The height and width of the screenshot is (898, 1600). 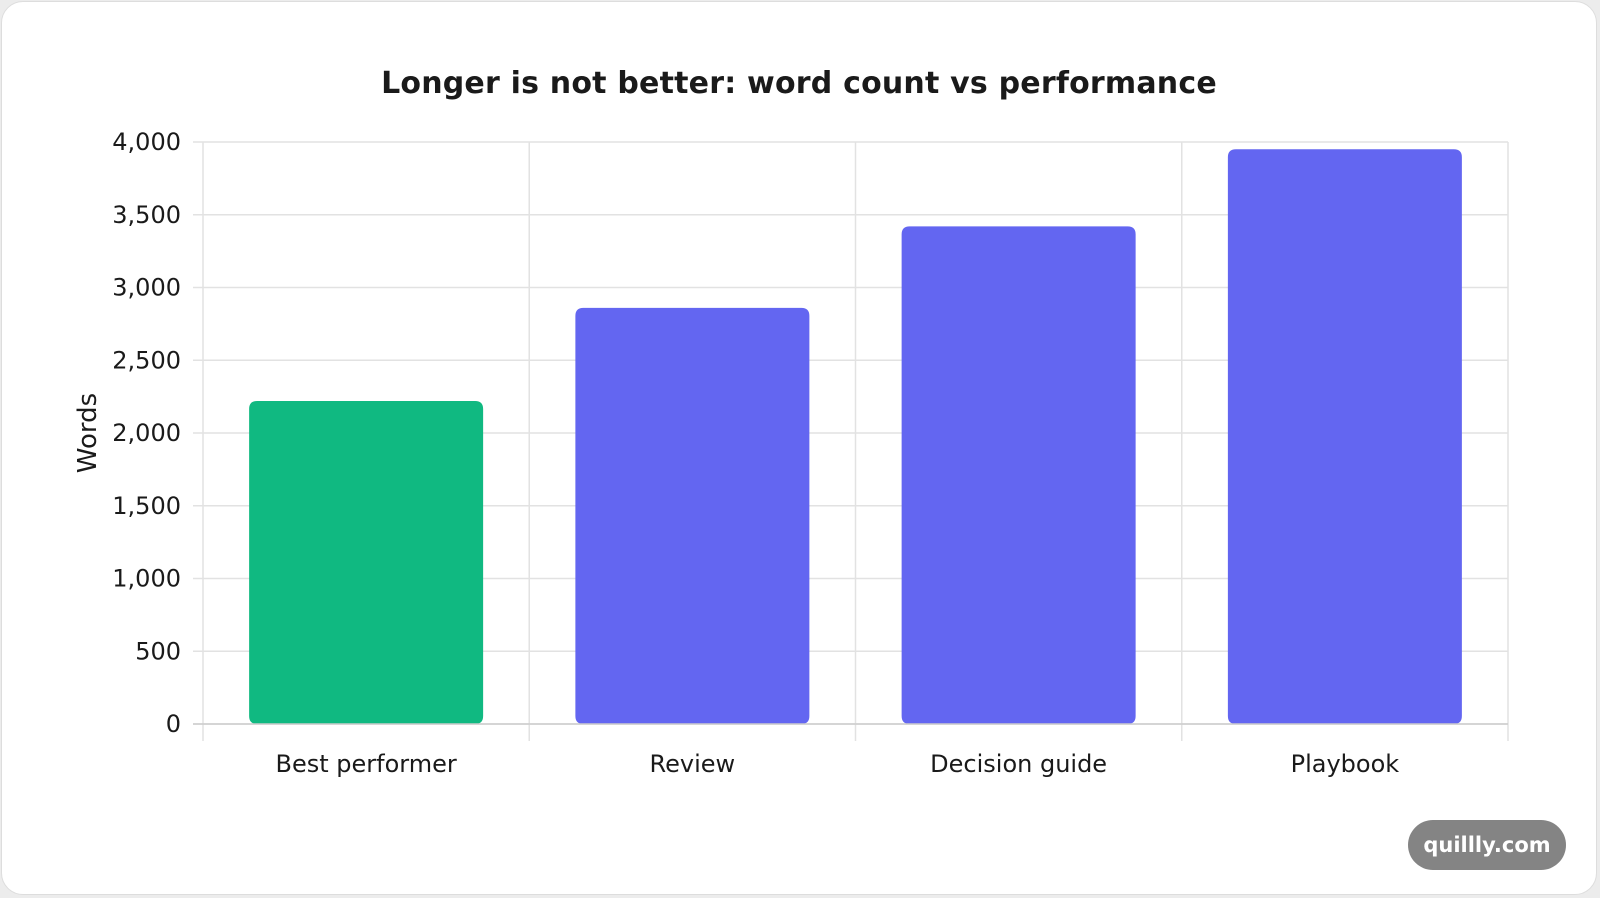 I want to click on x-tick-label: Best performer, so click(x=366, y=764).